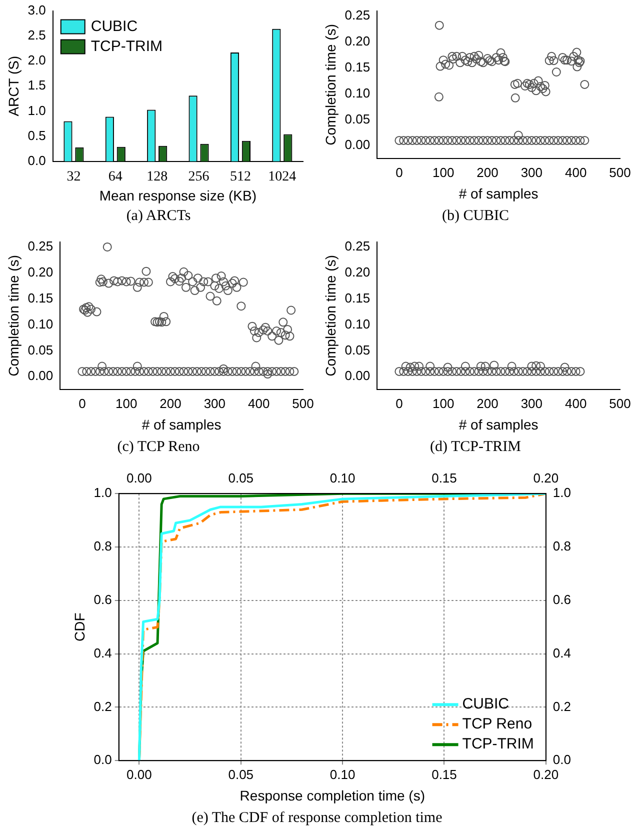  Describe the element at coordinates (562, 492) in the screenshot. I see `y2-tick-label: 1.0` at that location.